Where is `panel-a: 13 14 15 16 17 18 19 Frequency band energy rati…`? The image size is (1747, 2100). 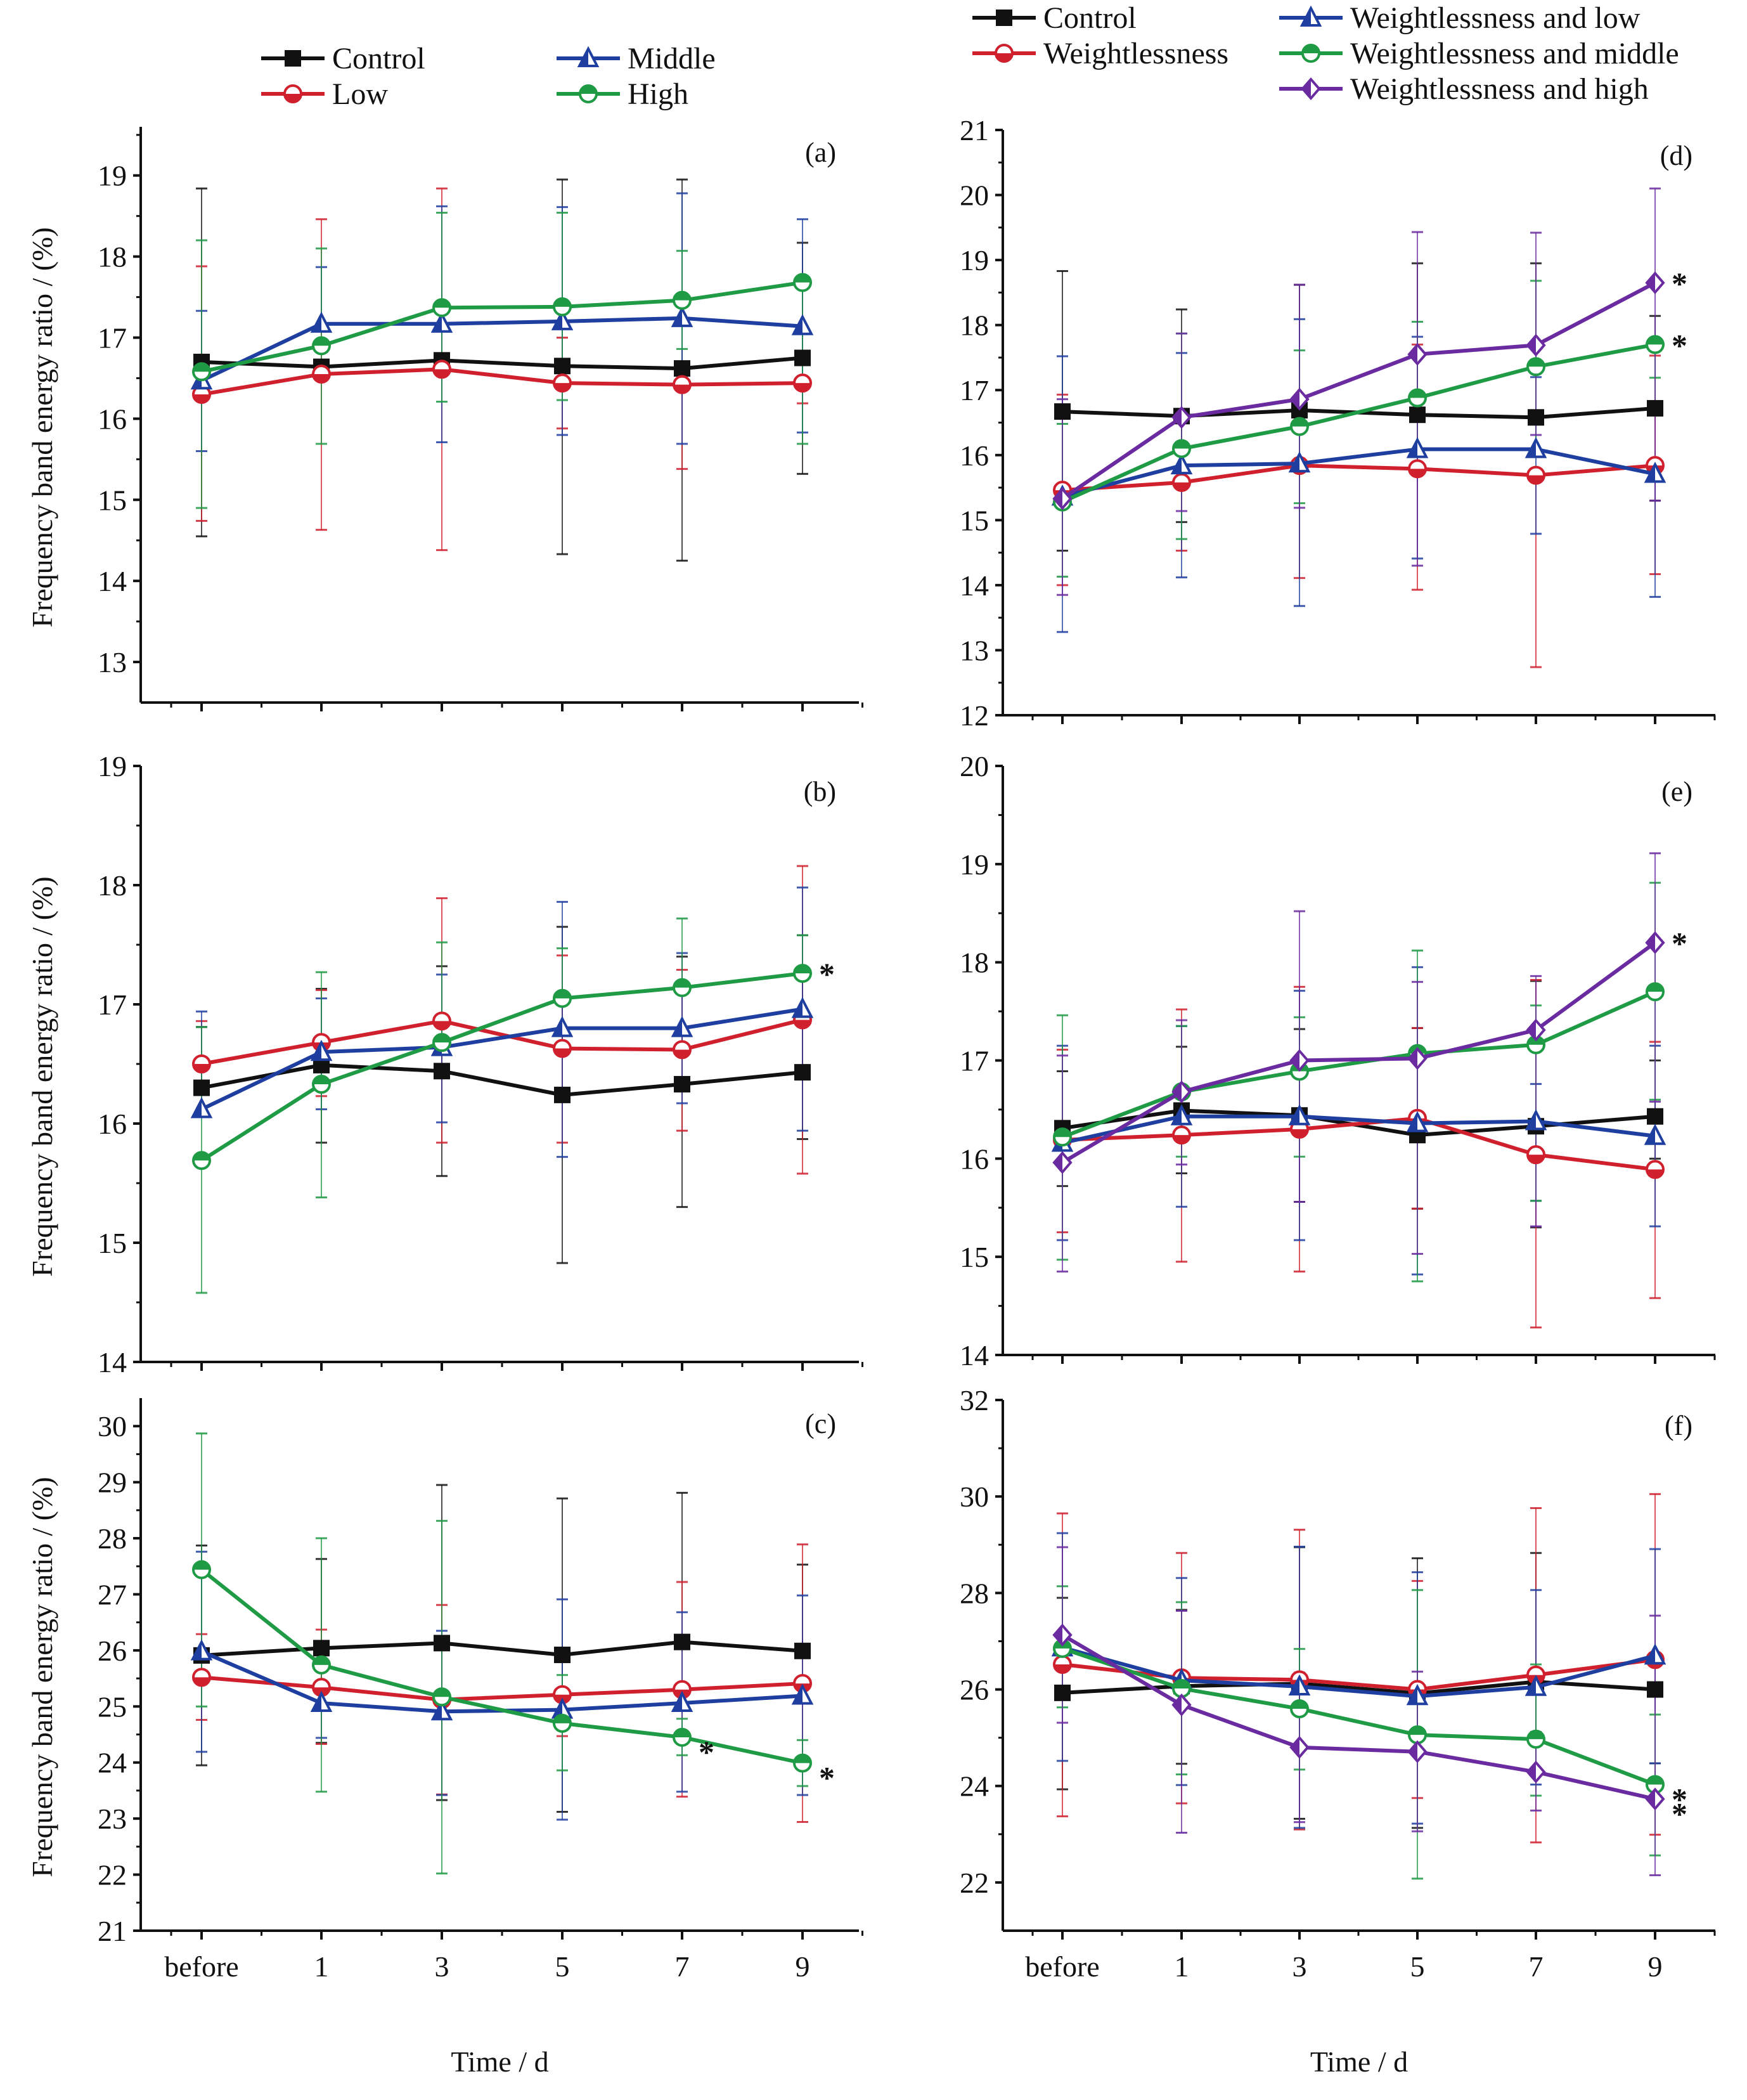 panel-a: 13 14 15 16 17 18 19 Frequency band energy rati… is located at coordinates (444, 419).